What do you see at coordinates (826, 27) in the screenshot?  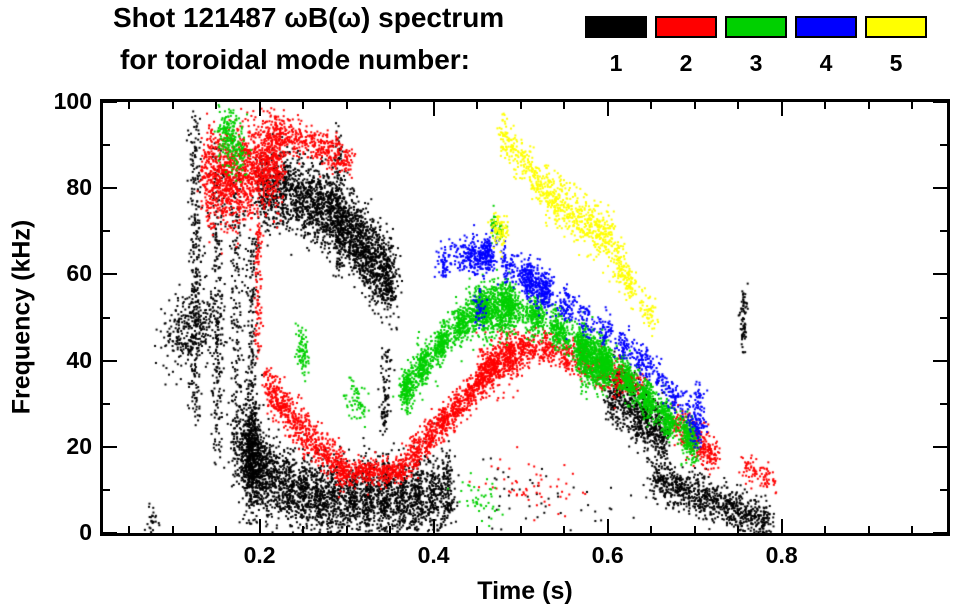 I see `legend-swatch-n4` at bounding box center [826, 27].